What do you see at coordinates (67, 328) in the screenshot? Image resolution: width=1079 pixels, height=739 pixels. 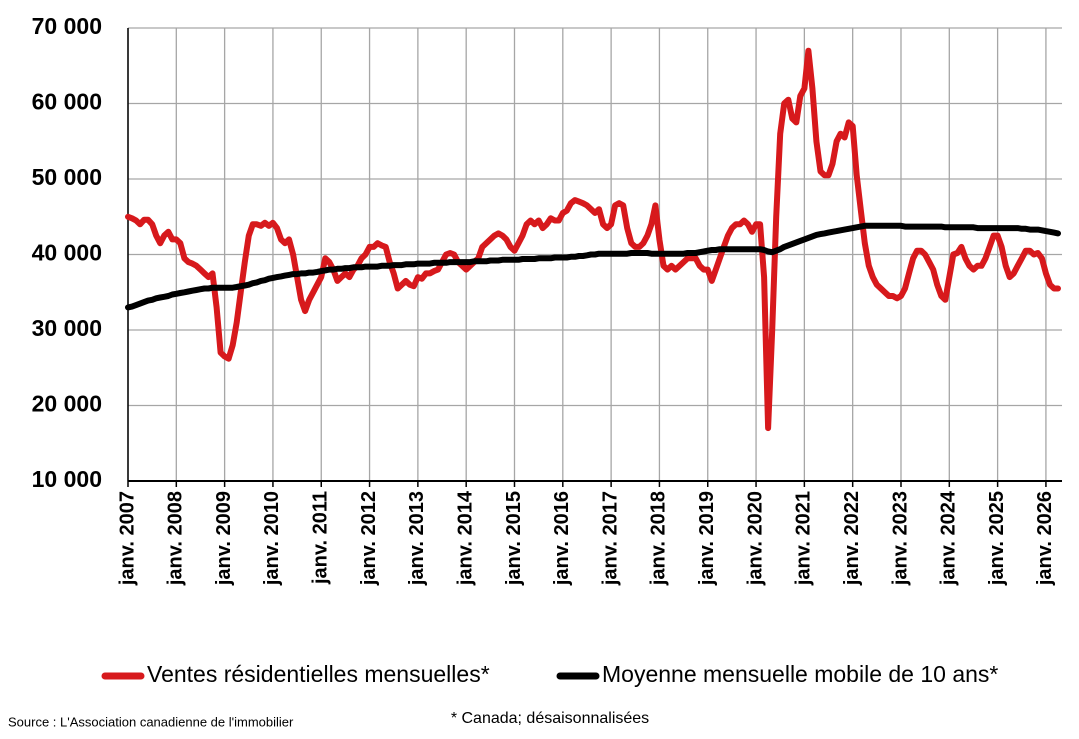 I see `y-tick-label: 30 000` at bounding box center [67, 328].